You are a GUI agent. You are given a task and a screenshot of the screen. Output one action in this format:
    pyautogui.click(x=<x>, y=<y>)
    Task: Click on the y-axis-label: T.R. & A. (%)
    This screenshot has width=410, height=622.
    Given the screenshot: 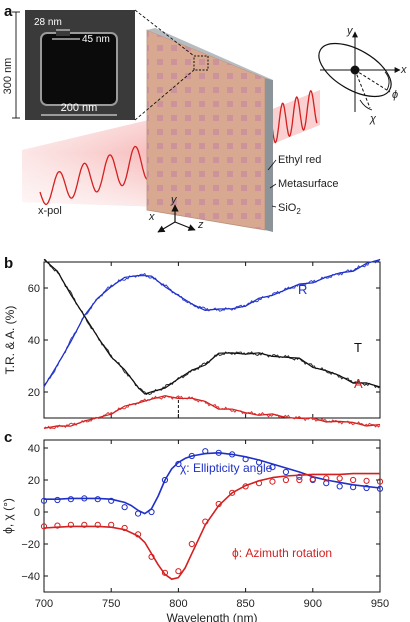 What is the action you would take?
    pyautogui.click(x=10, y=340)
    